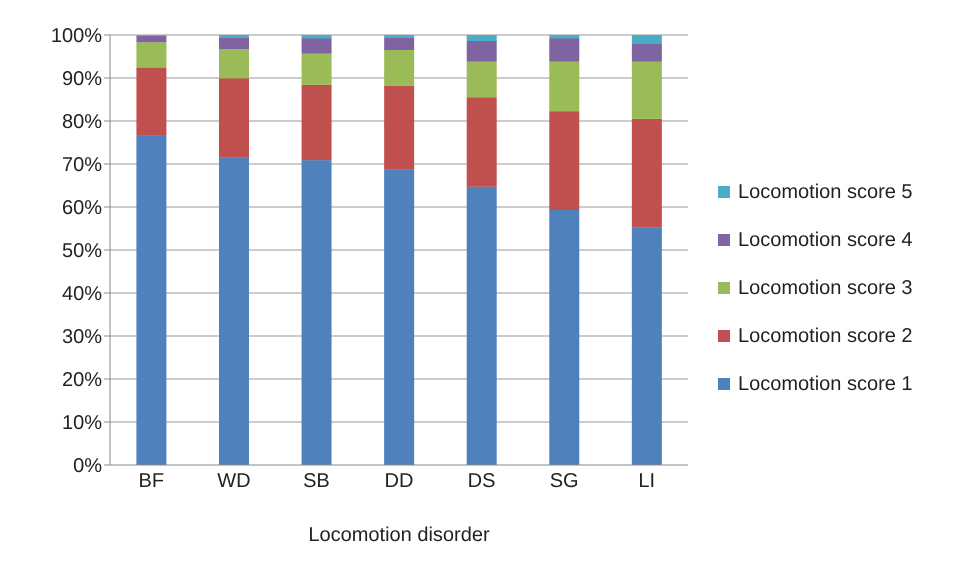  I want to click on y-tick-label: 50%, so click(82, 251).